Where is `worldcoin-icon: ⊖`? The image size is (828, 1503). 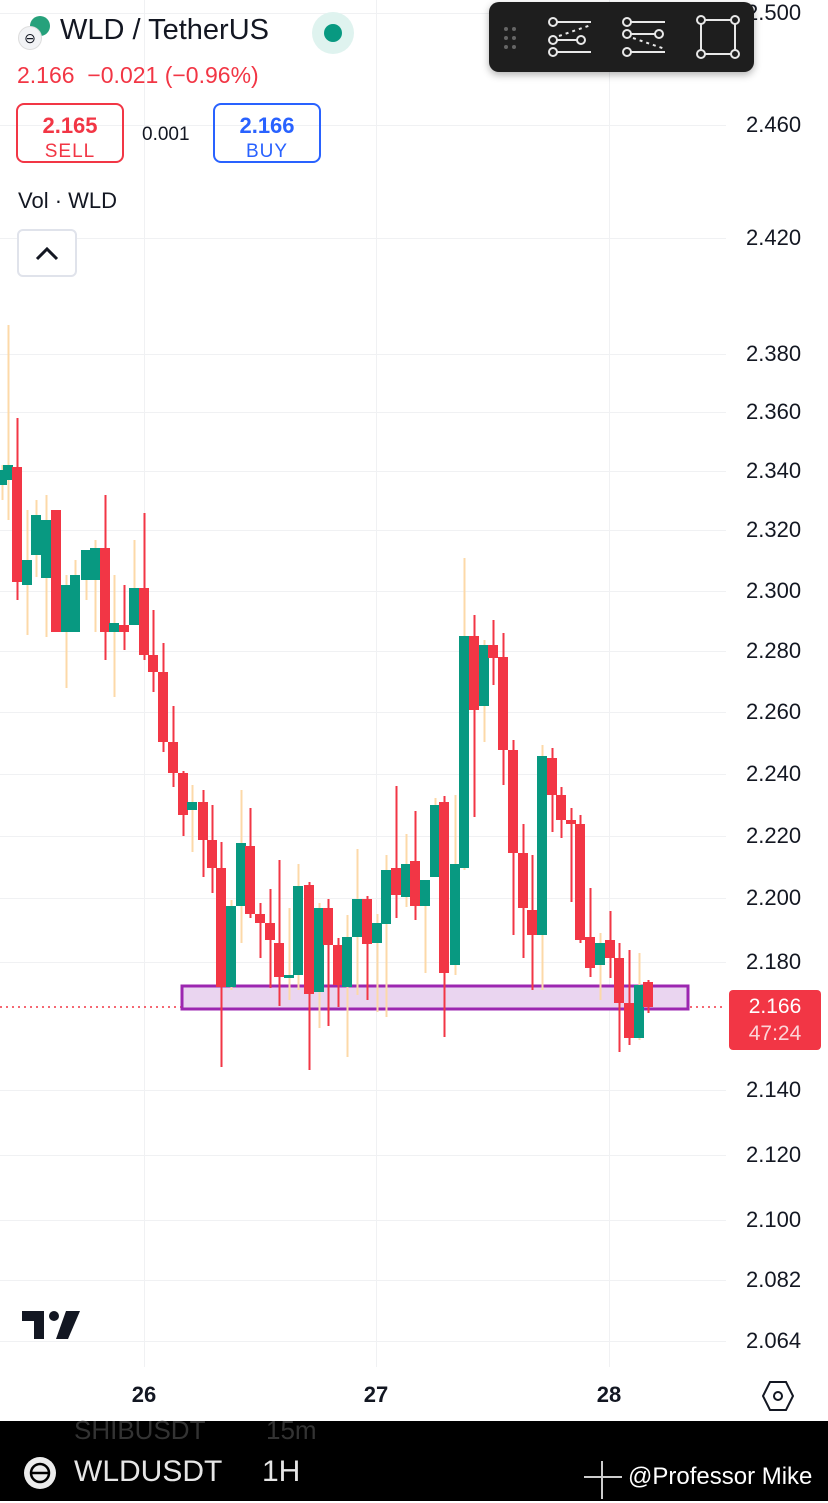
worldcoin-icon: ⊖ is located at coordinates (30, 38).